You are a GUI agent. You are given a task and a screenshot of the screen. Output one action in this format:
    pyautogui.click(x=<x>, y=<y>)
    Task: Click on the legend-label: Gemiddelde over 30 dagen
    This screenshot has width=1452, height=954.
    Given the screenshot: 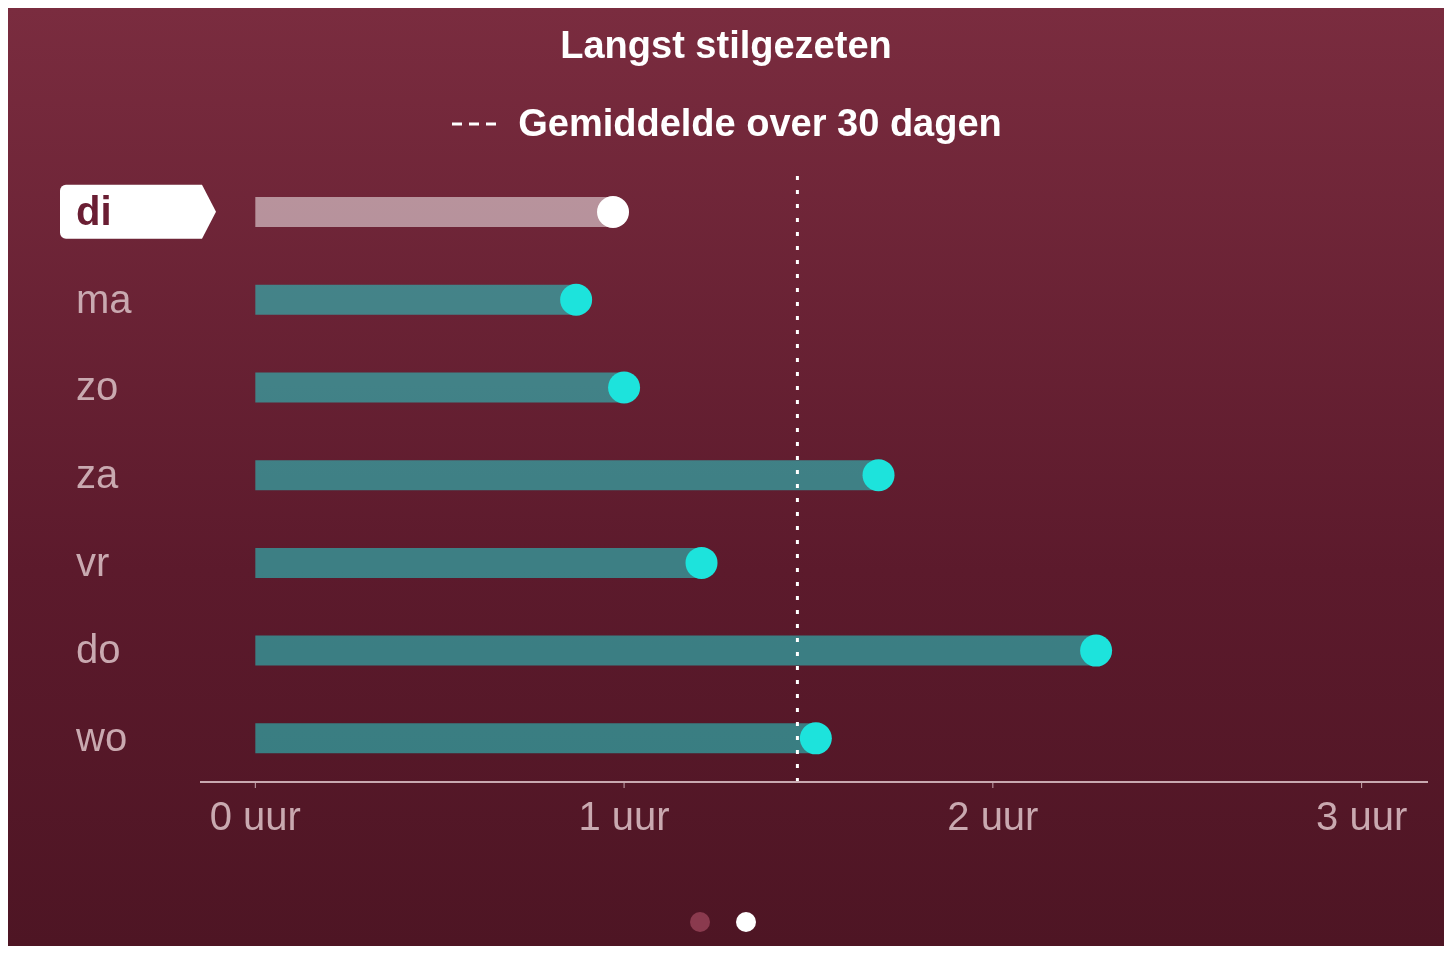 What is the action you would take?
    pyautogui.click(x=760, y=123)
    